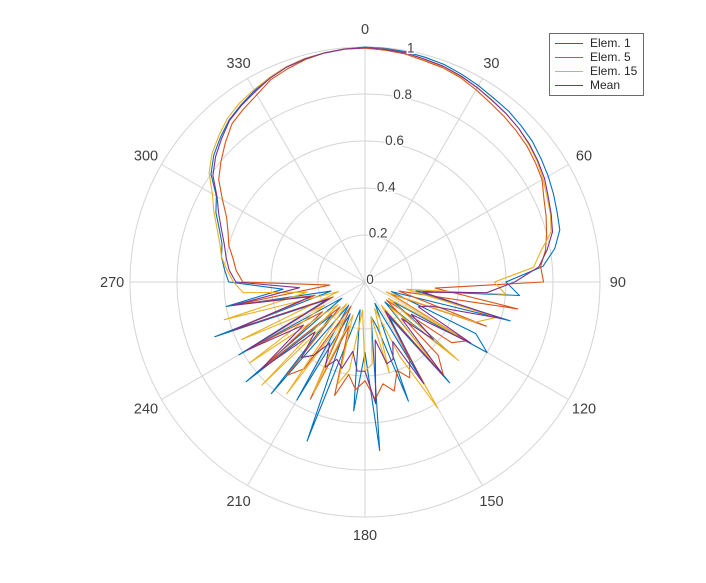 This screenshot has width=706, height=583. I want to click on angle-tick-label: 180, so click(365, 536).